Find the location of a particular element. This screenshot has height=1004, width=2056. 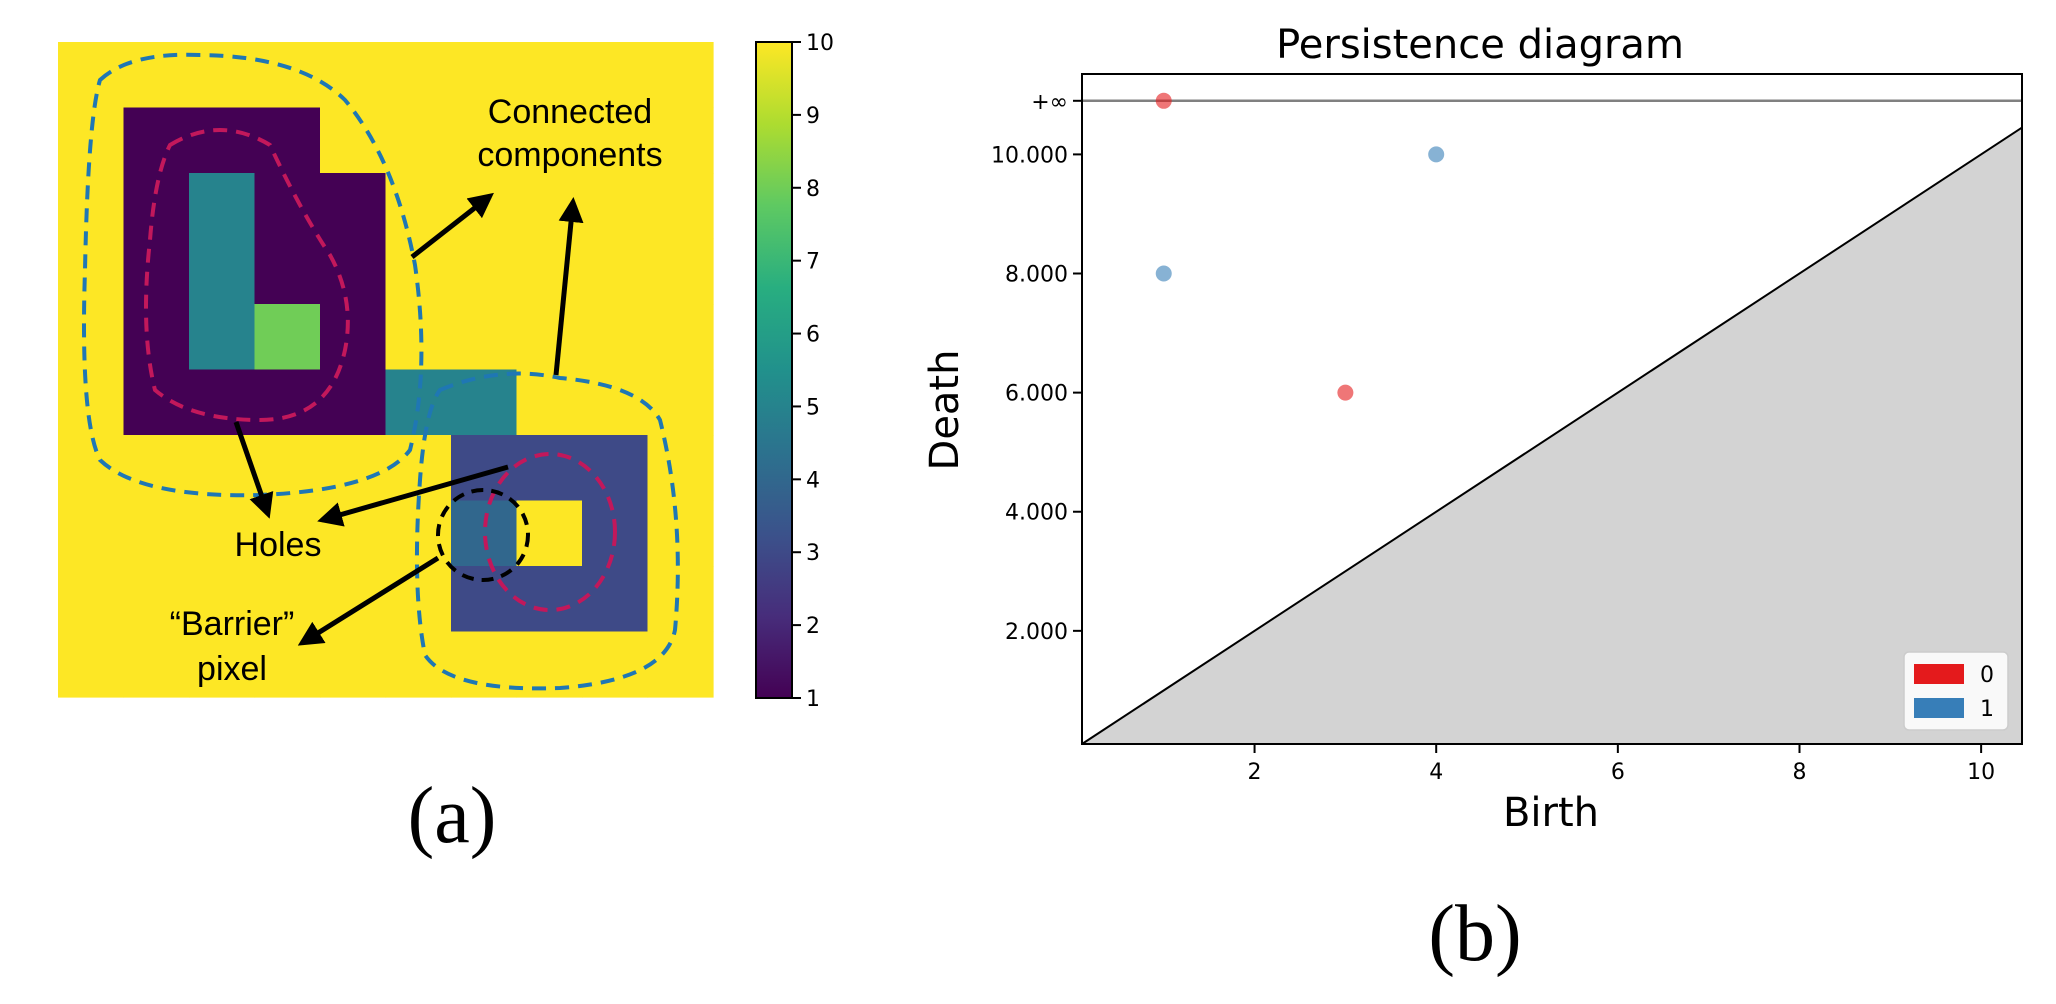

y-ticks: 2.000 4.000 6.000 8.000 10.000 +∞ is located at coordinates (1036, 367).